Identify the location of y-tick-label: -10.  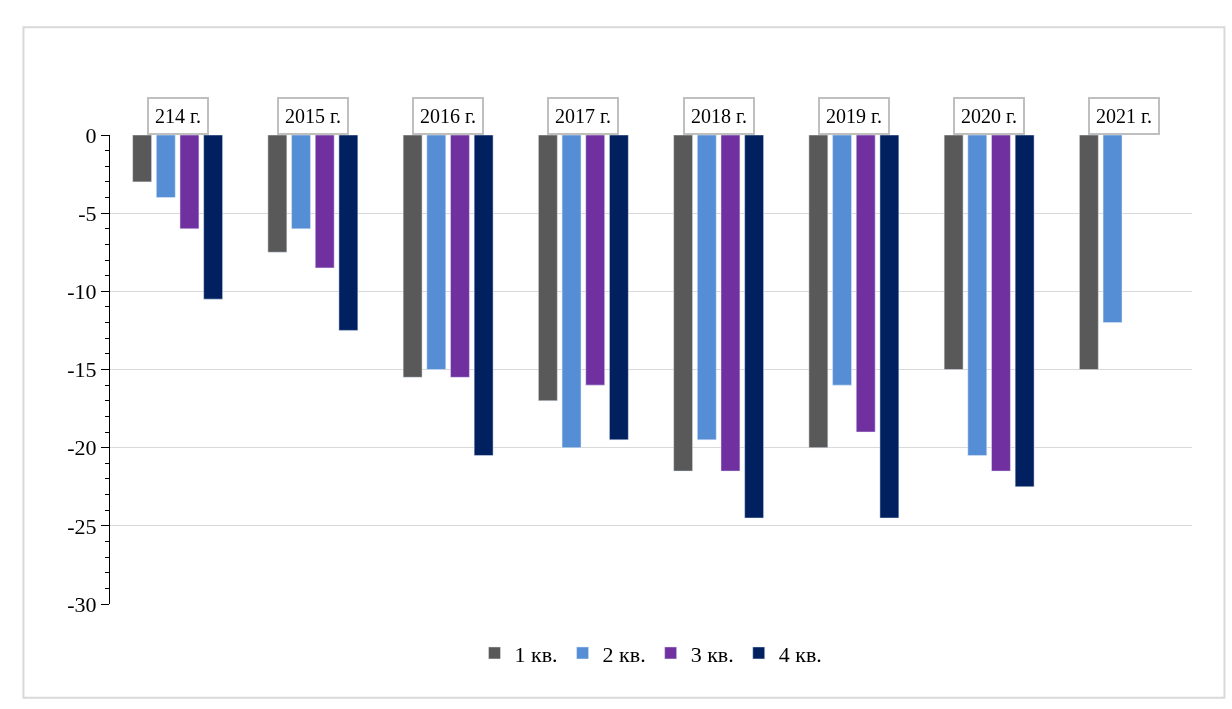
(82, 292).